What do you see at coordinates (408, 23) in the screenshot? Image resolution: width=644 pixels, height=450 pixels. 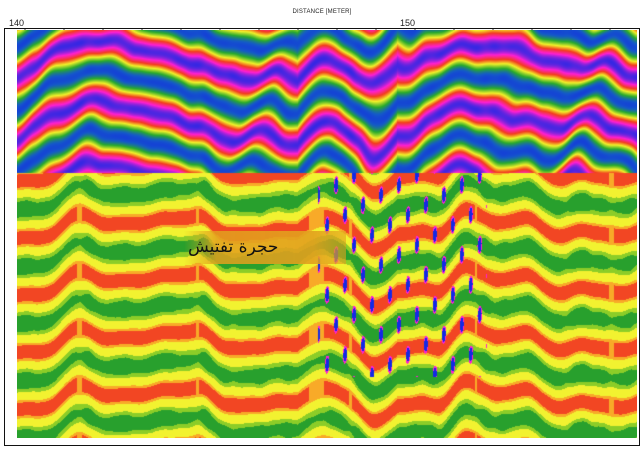 I see `tick-label-150: 150` at bounding box center [408, 23].